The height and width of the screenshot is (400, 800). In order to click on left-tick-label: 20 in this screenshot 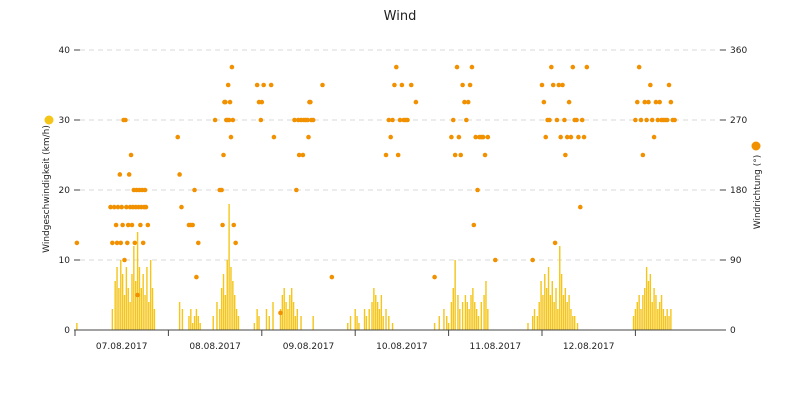, I will do `click(65, 191)`.